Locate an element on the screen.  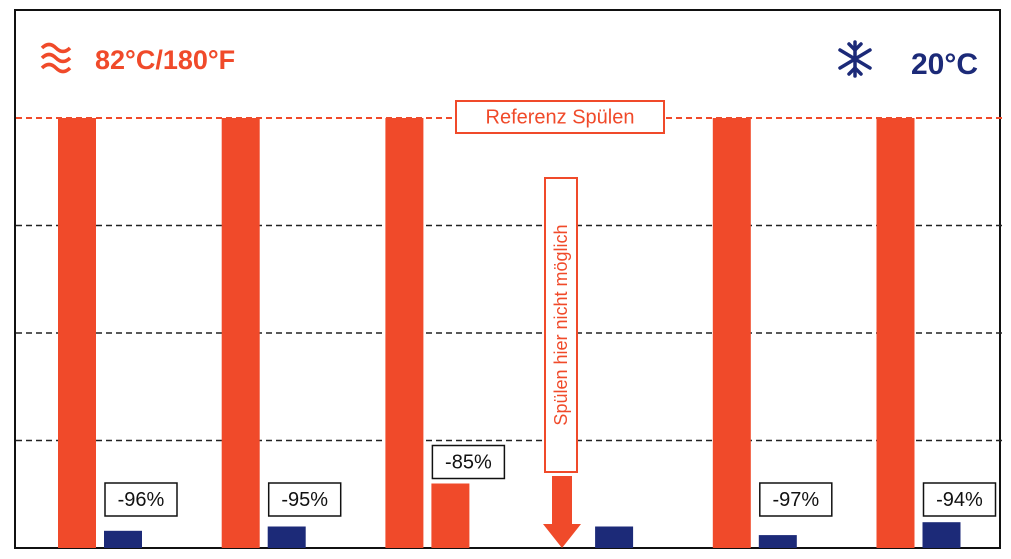
data-label: -94% is located at coordinates (959, 500).